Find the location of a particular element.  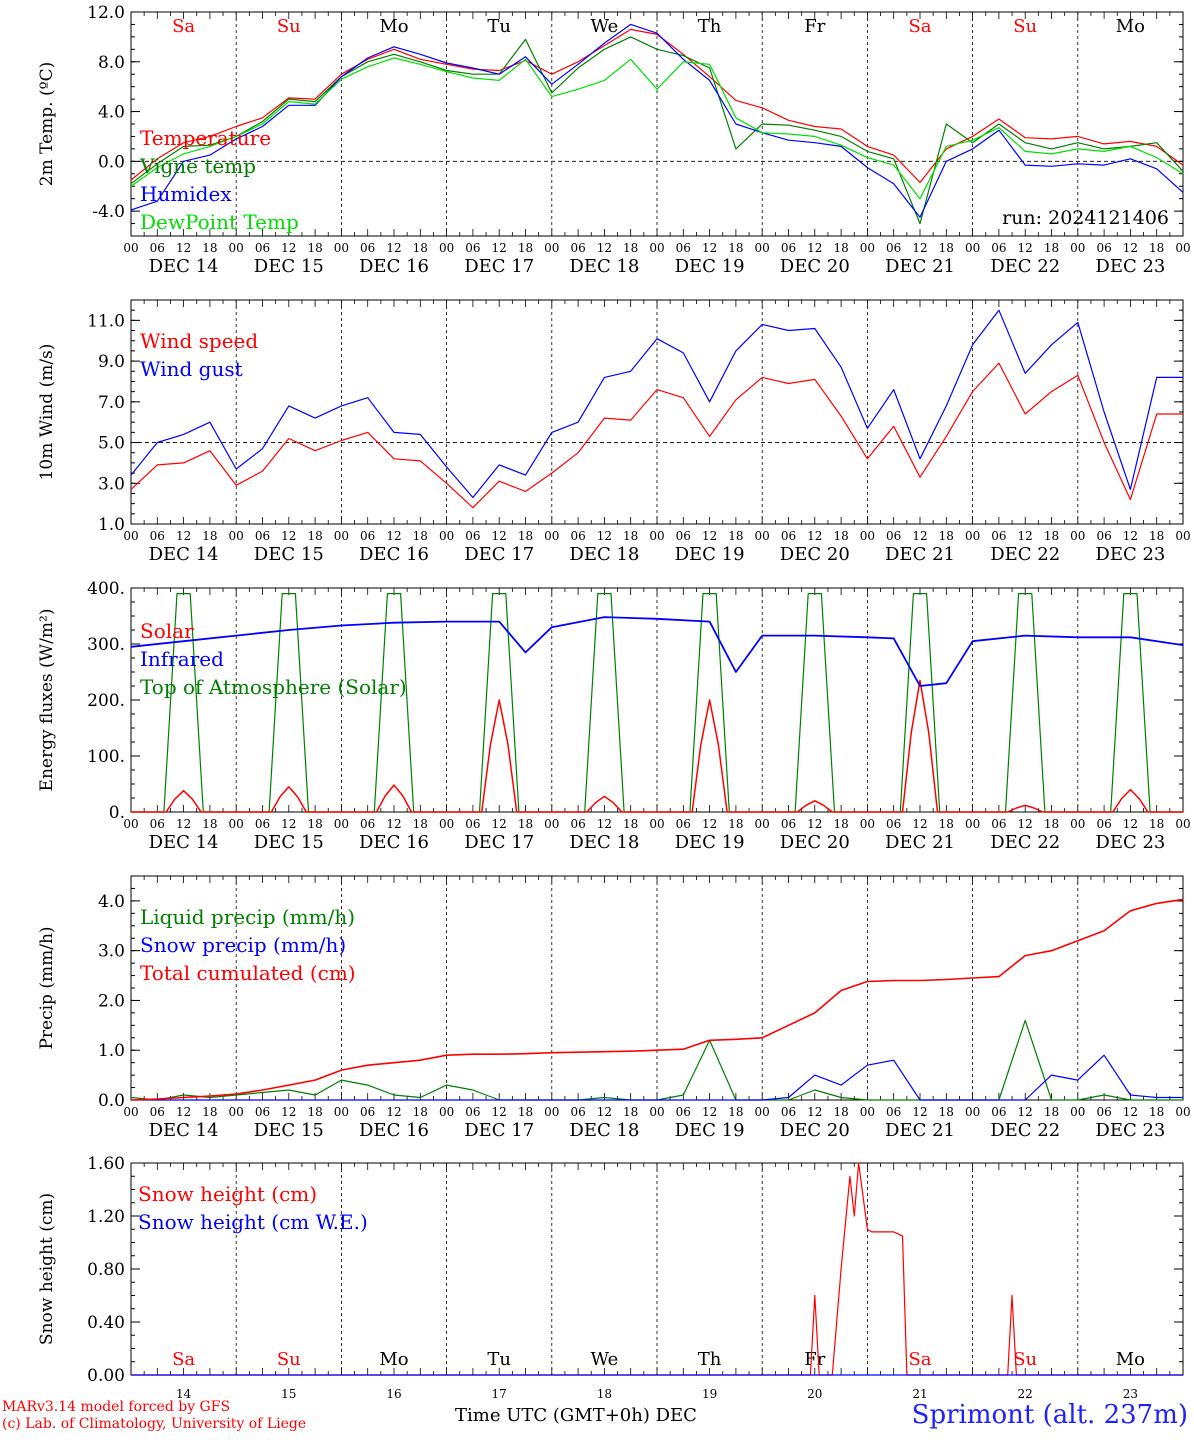

solar-line is located at coordinates (657, 746).